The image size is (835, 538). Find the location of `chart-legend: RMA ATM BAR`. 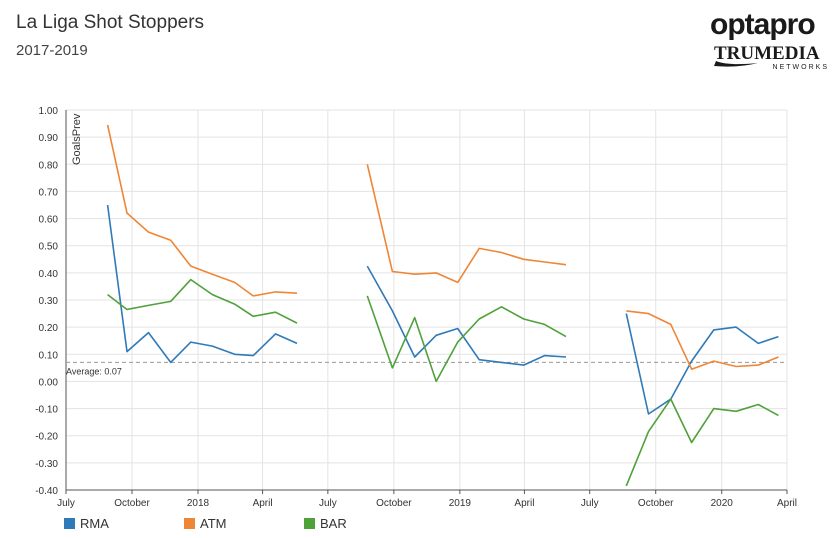

chart-legend: RMA ATM BAR is located at coordinates (244, 523).